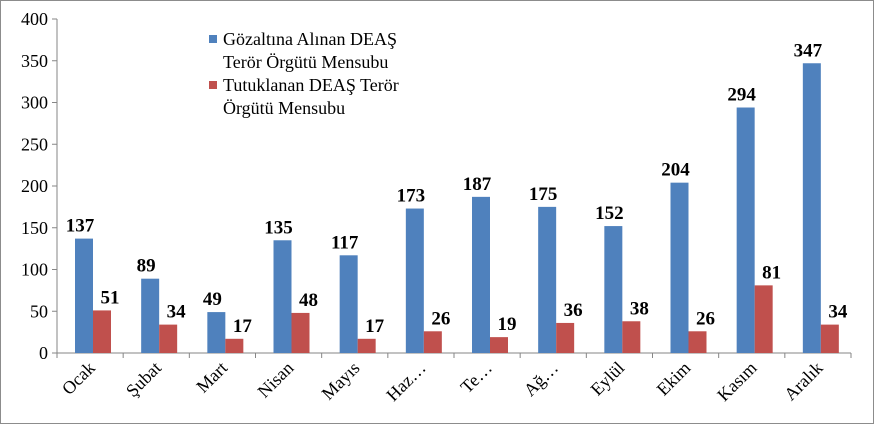  Describe the element at coordinates (308, 300) in the screenshot. I see `data-label: 48` at that location.